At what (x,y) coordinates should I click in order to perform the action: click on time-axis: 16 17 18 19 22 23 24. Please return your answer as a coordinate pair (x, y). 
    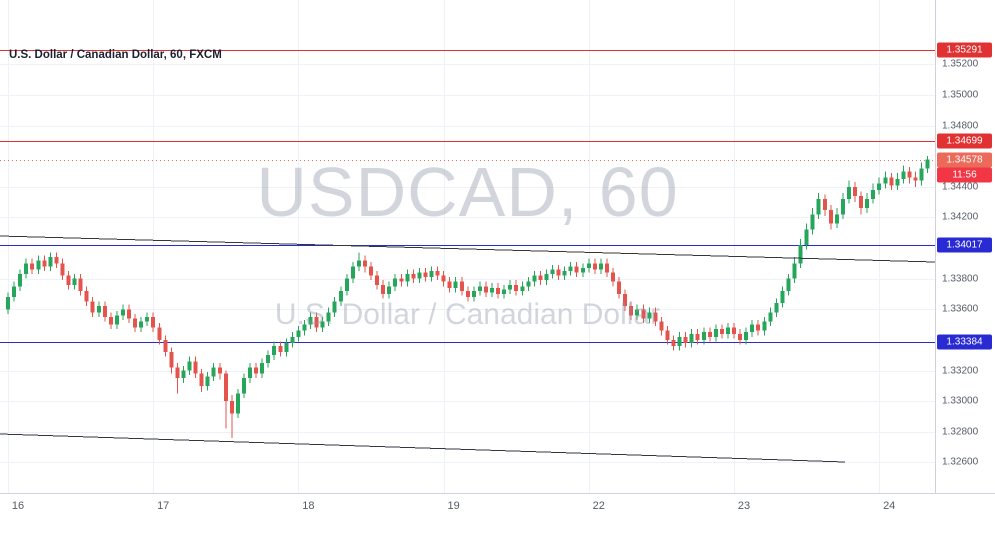
    Looking at the image, I should click on (497, 524).